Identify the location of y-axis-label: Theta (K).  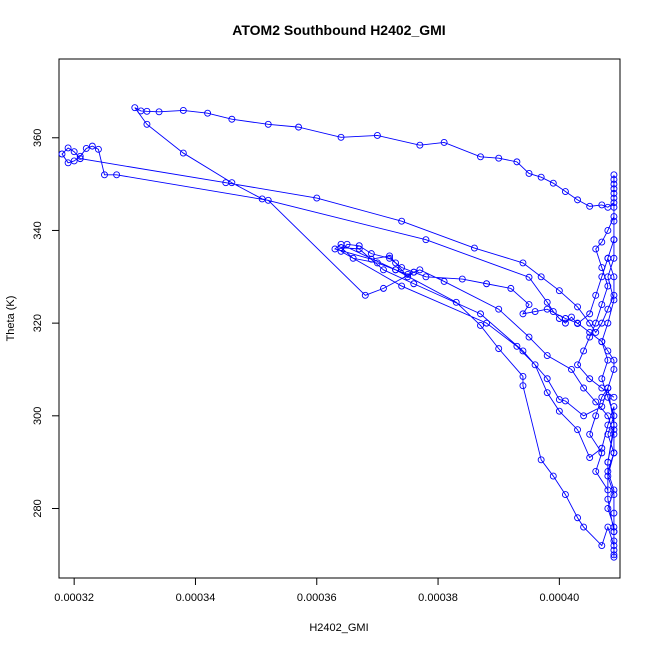
(11, 319).